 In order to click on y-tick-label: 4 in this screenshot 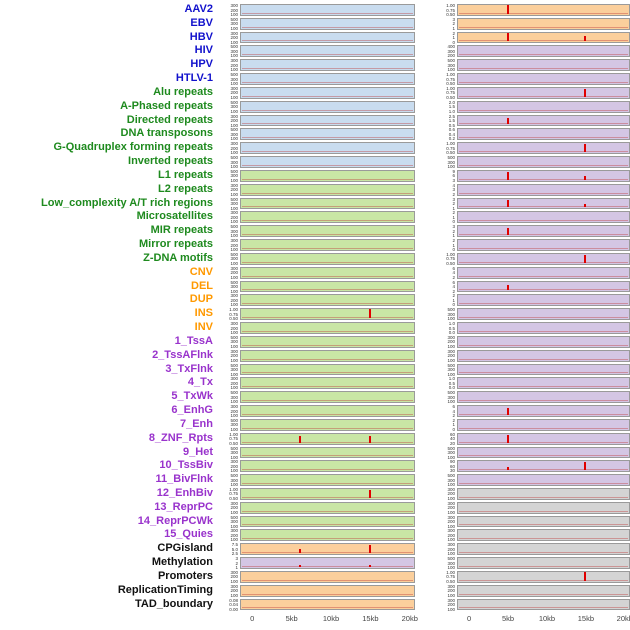, I will do `click(453, 287)`.